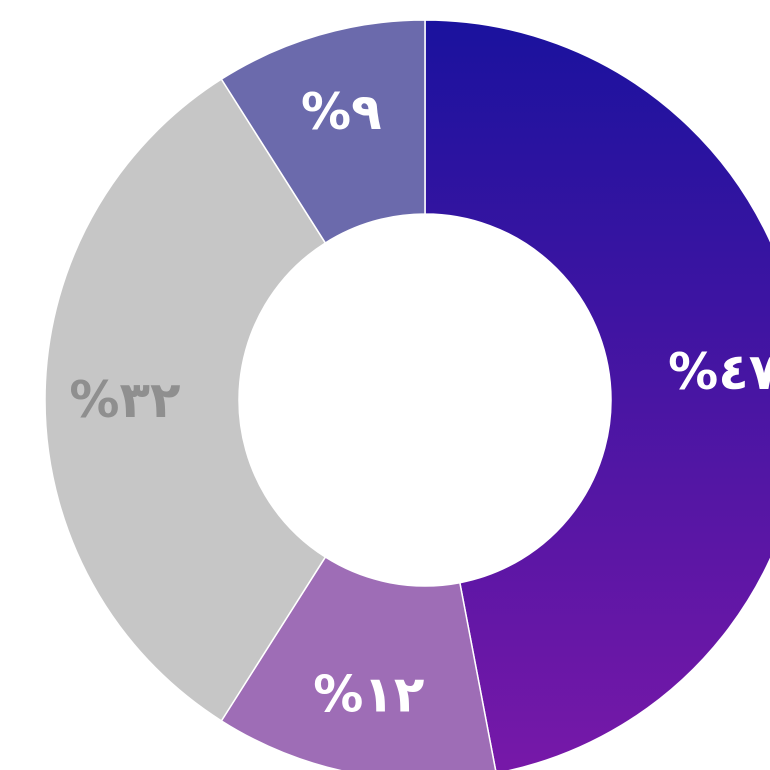 The height and width of the screenshot is (770, 770). Describe the element at coordinates (124, 400) in the screenshot. I see `slice-label-2: %٣٢` at that location.